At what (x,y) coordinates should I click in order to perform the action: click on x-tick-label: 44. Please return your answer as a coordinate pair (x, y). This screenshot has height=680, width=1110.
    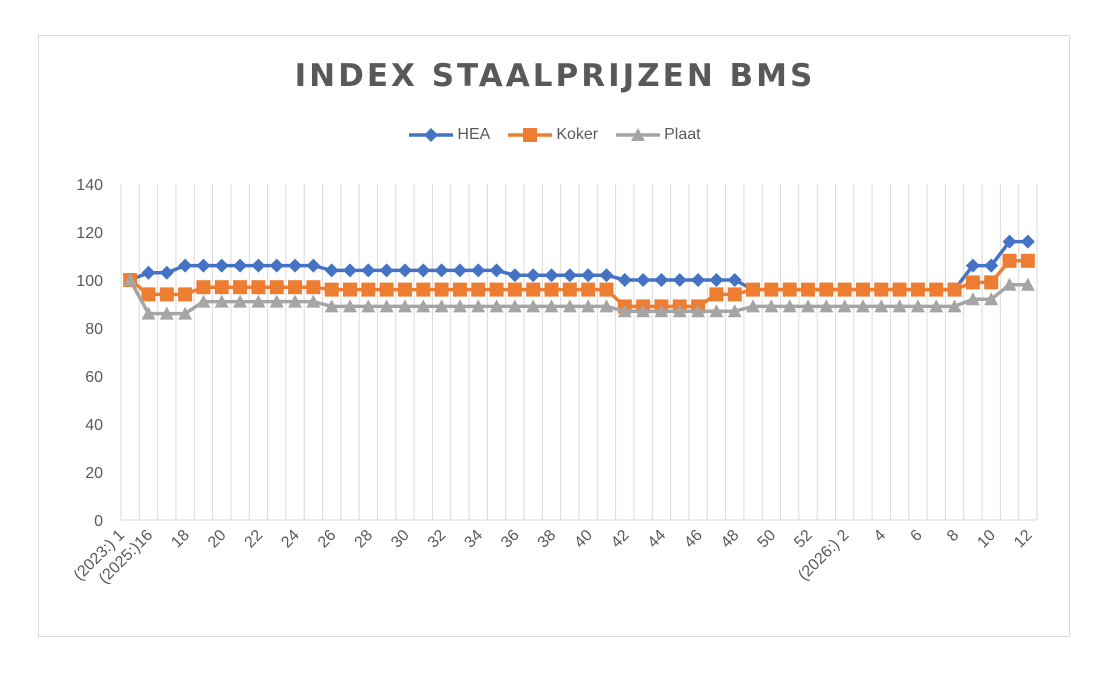
    Looking at the image, I should click on (657, 539).